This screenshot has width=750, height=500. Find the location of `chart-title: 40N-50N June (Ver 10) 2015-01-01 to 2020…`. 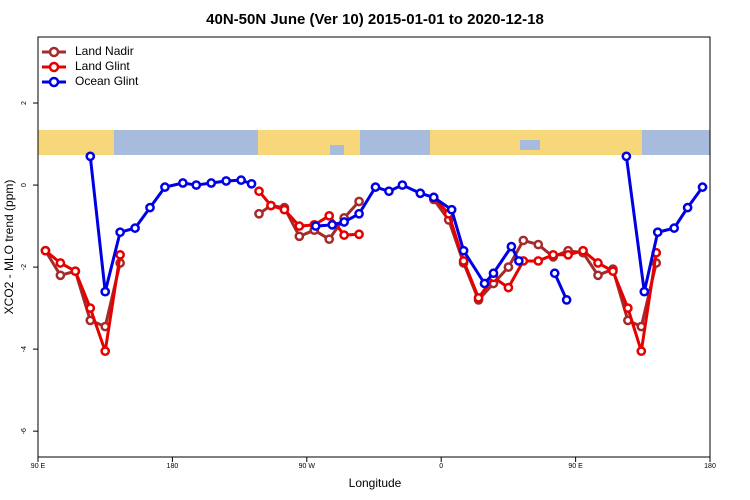

chart-title: 40N-50N June (Ver 10) 2015-01-01 to 2020… is located at coordinates (375, 19).